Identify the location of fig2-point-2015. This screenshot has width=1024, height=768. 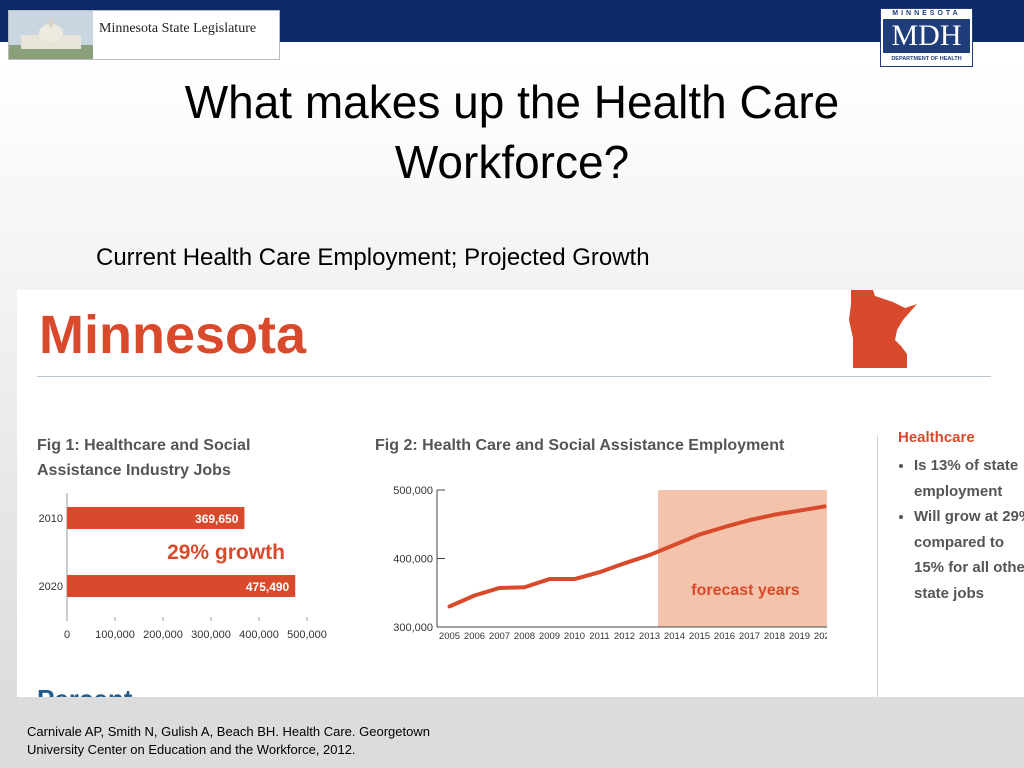
(699, 535).